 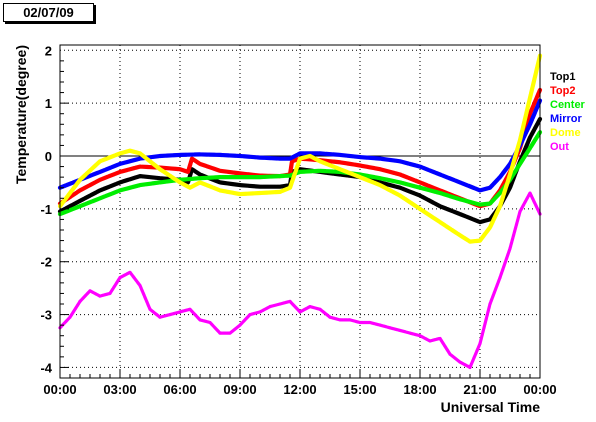 I want to click on x-tick-label: 15:00, so click(x=359, y=389).